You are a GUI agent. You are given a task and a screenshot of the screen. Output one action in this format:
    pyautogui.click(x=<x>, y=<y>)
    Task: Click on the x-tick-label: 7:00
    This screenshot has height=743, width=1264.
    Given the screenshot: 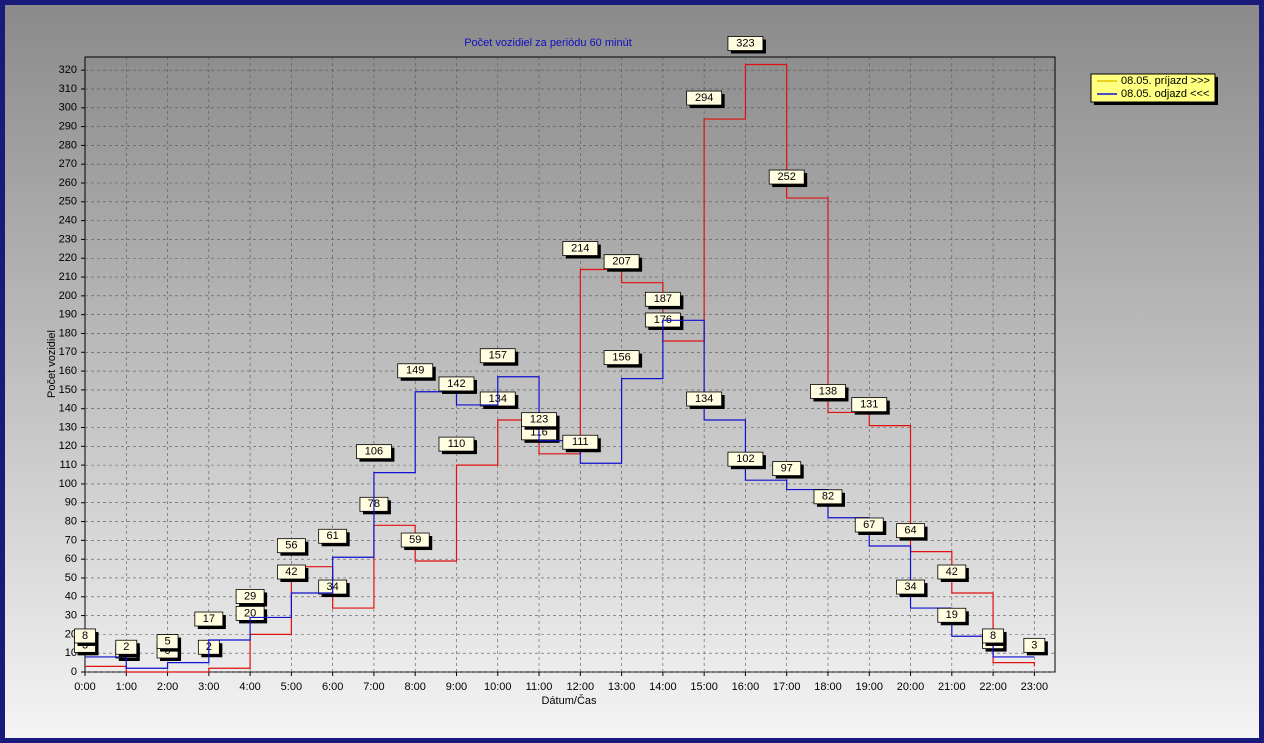 What is the action you would take?
    pyautogui.click(x=373, y=687)
    